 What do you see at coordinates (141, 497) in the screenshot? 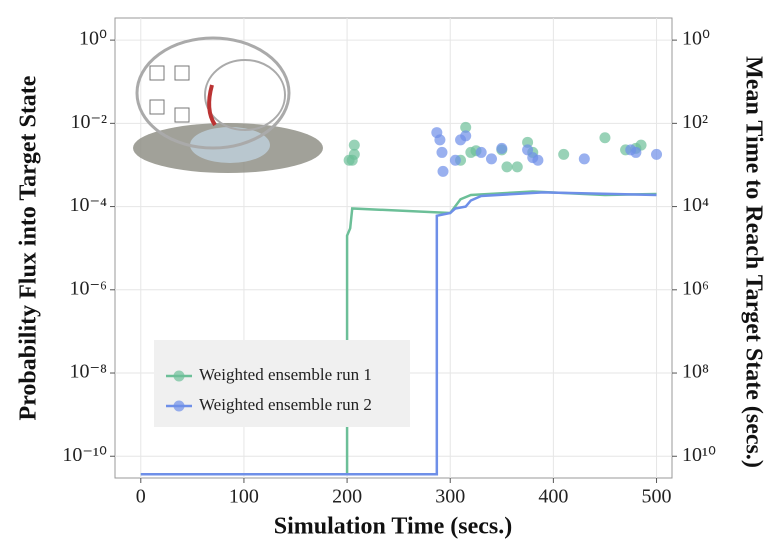
I see `x-tick-label: 0` at bounding box center [141, 497].